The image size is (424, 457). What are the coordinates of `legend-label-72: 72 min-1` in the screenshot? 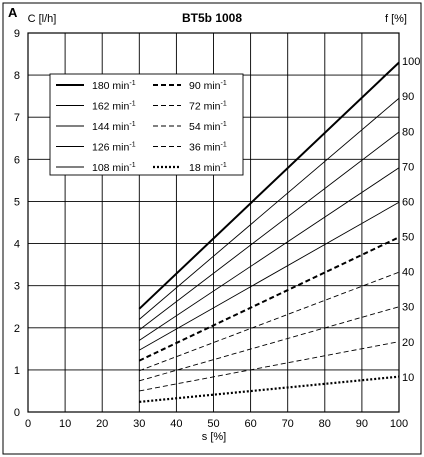 It's located at (208, 107).